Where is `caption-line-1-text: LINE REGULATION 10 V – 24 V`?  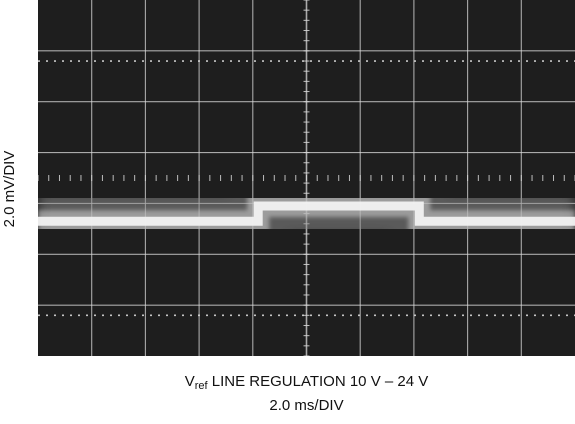
caption-line-1-text: LINE REGULATION 10 V – 24 V is located at coordinates (318, 381).